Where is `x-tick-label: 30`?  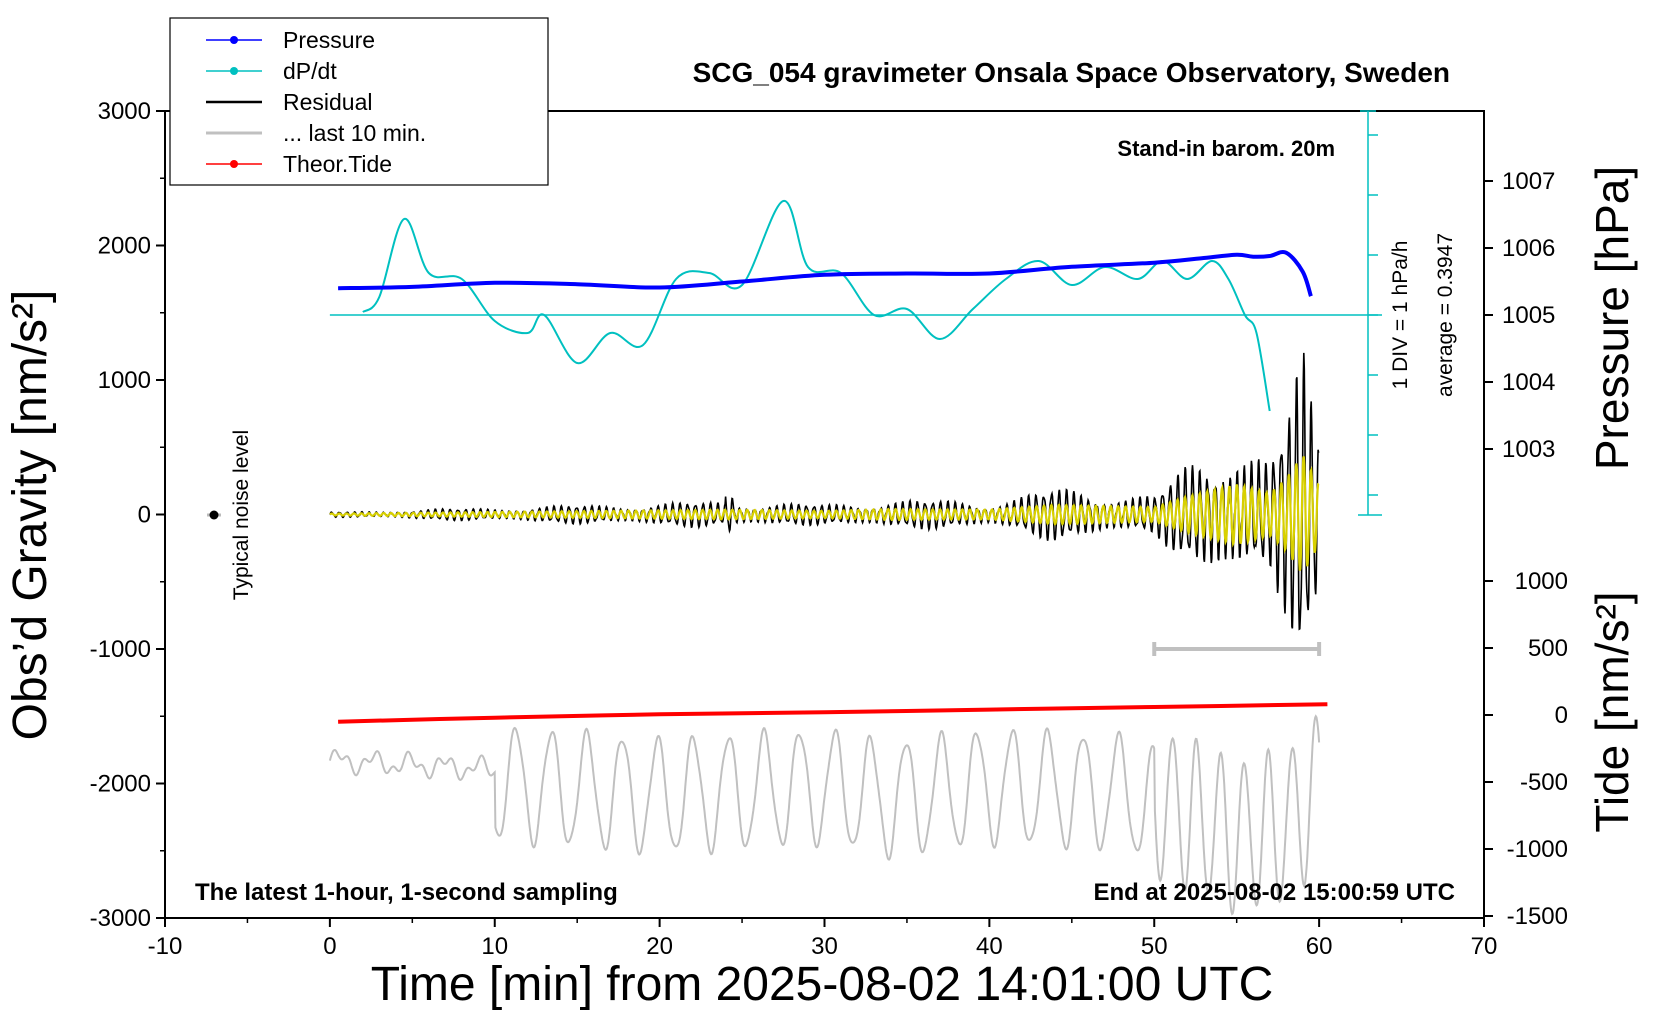
x-tick-label: 30 is located at coordinates (824, 946).